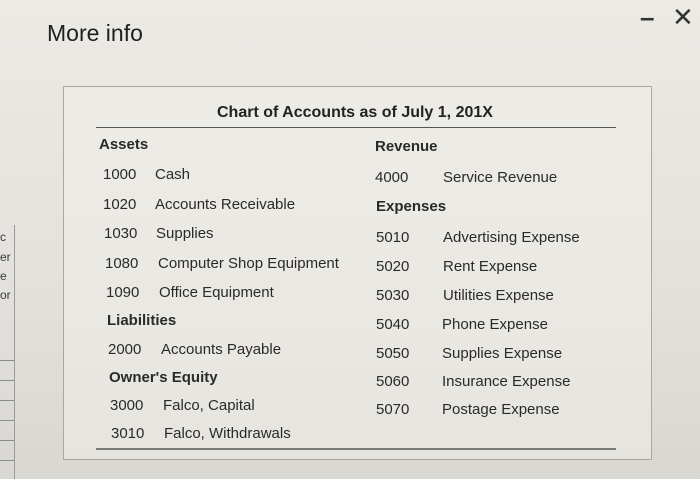  Describe the element at coordinates (142, 320) in the screenshot. I see `liabilities-heading: Liabilities` at that location.